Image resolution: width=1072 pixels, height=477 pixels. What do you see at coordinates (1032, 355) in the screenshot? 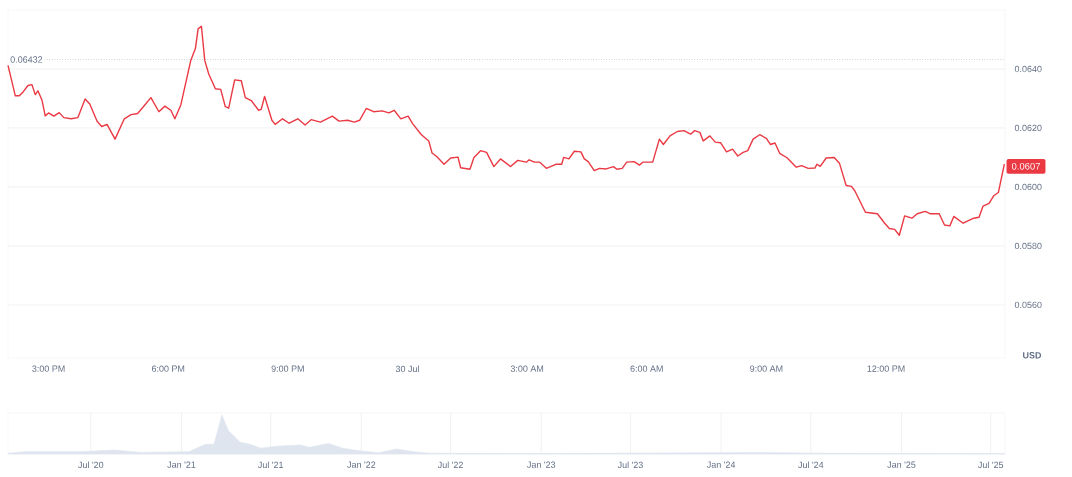
I see `y-axis-title: USD` at bounding box center [1032, 355].